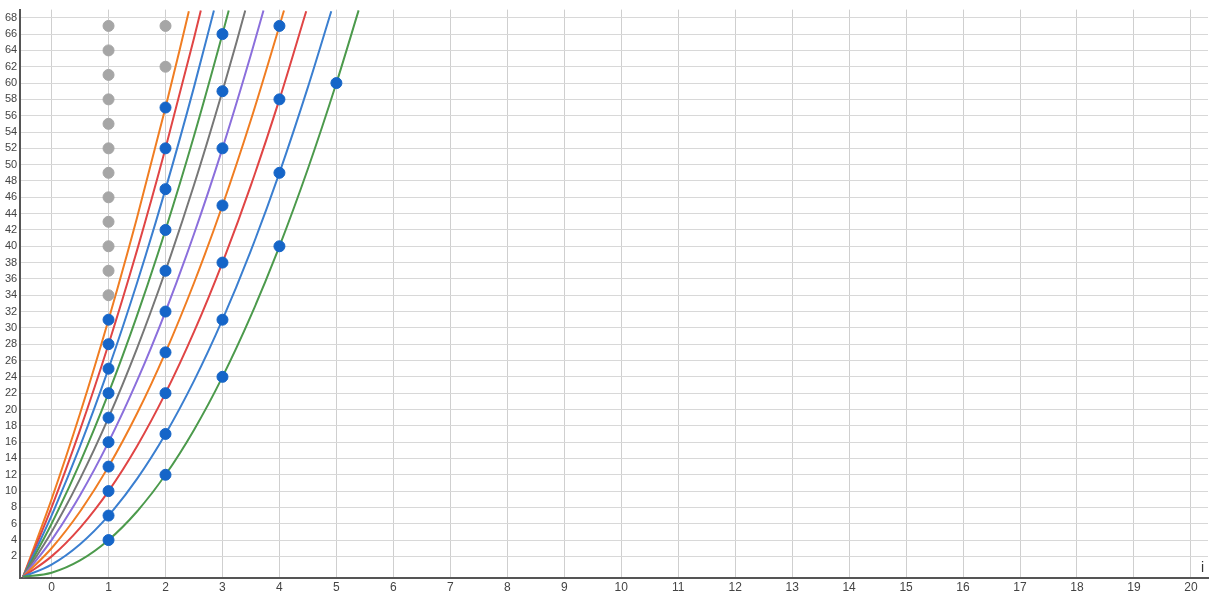 This screenshot has height=598, width=1220. I want to click on y-tick-label: 44, so click(11, 212).